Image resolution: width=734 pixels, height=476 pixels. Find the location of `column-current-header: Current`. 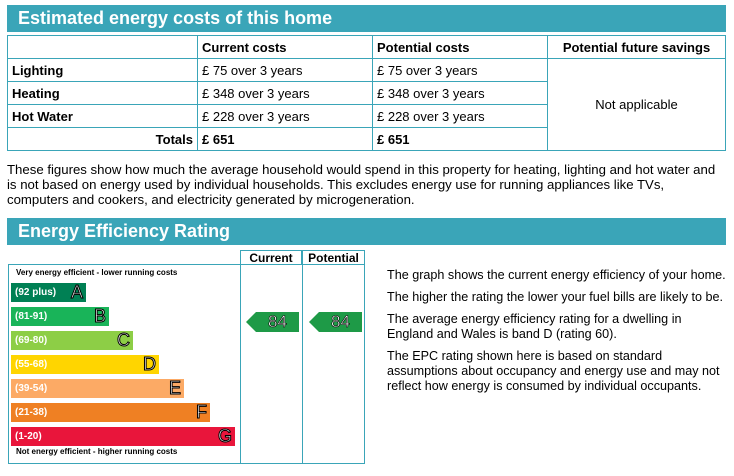

column-current-header: Current is located at coordinates (271, 257).